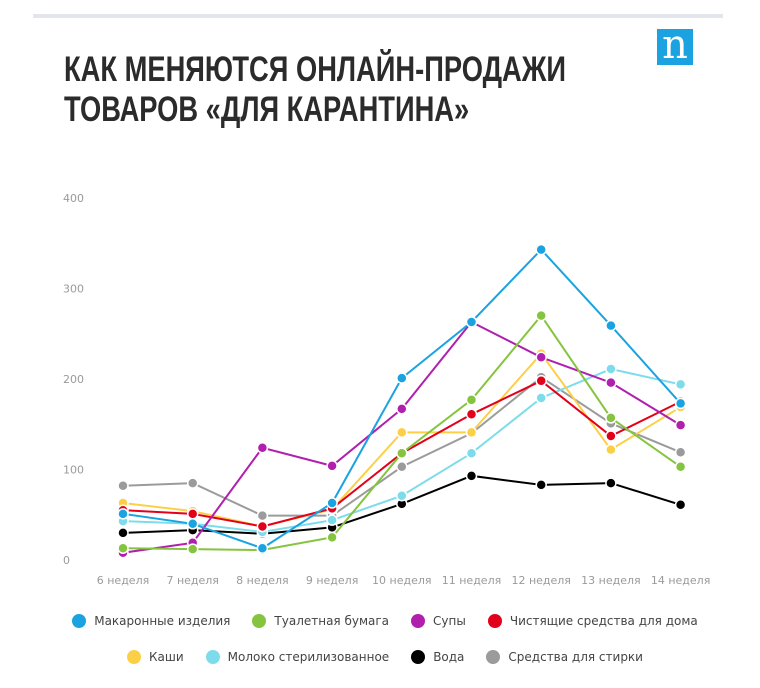 This screenshot has height=688, width=760. I want to click on y-tick-label: 300, so click(73, 289).